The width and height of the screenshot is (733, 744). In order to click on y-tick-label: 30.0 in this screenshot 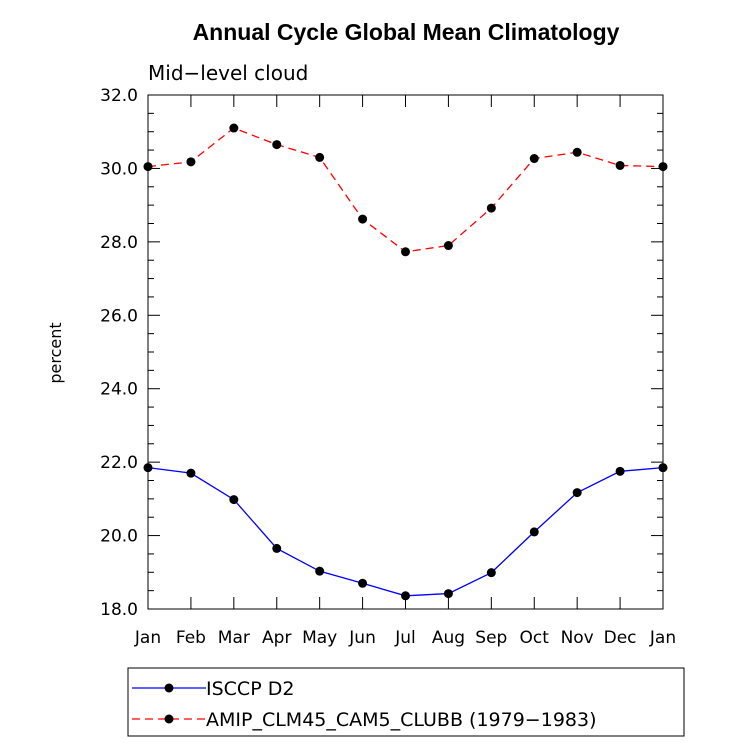, I will do `click(119, 169)`.